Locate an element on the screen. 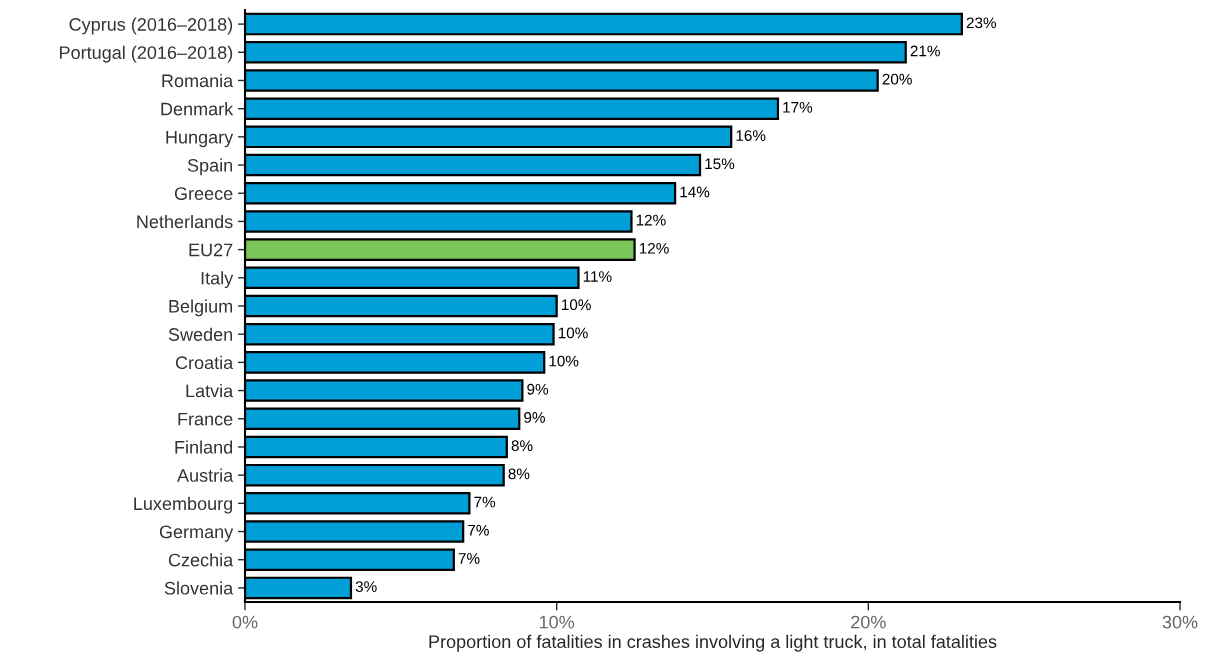 This screenshot has width=1212, height=672. y-tick-label: Belgium is located at coordinates (201, 308).